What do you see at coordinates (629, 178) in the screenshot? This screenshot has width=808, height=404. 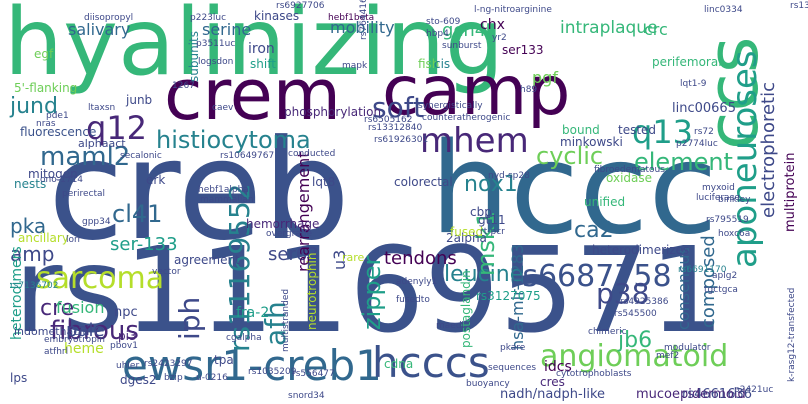 I see `word-oxidase: oxidase` at bounding box center [629, 178].